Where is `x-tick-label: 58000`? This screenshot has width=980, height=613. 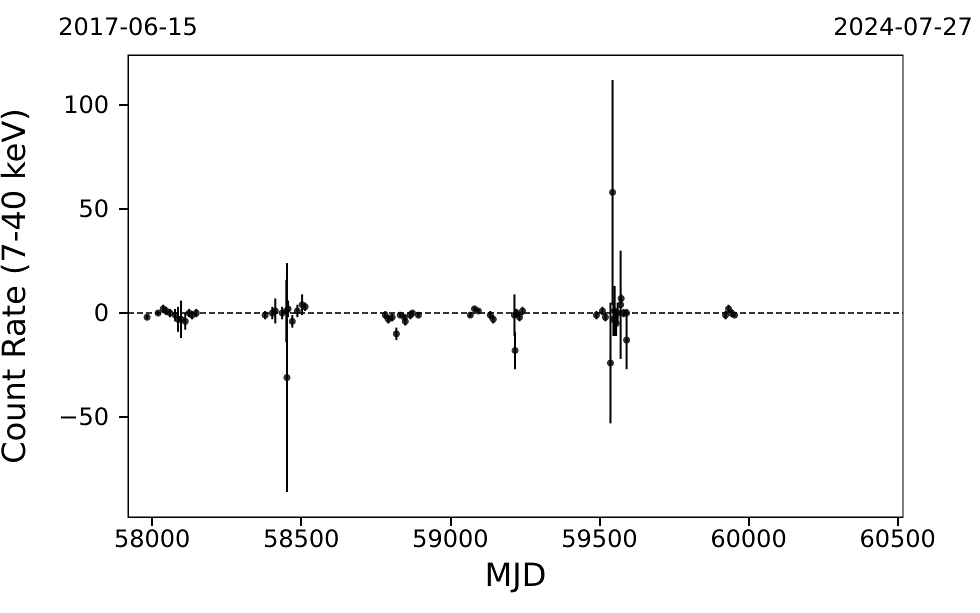 x-tick-label: 58000 is located at coordinates (152, 539).